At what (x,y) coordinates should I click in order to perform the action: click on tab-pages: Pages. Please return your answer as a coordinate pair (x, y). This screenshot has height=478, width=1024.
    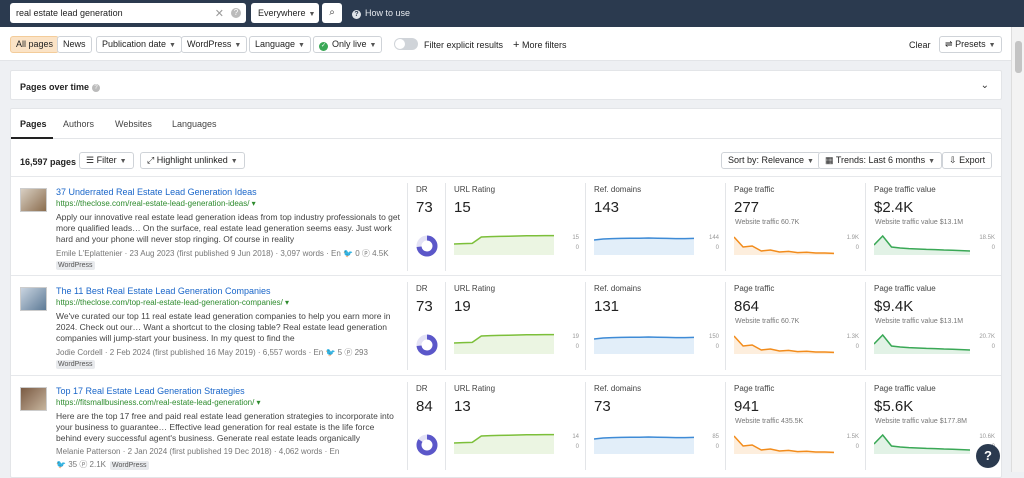
    Looking at the image, I should click on (33, 124).